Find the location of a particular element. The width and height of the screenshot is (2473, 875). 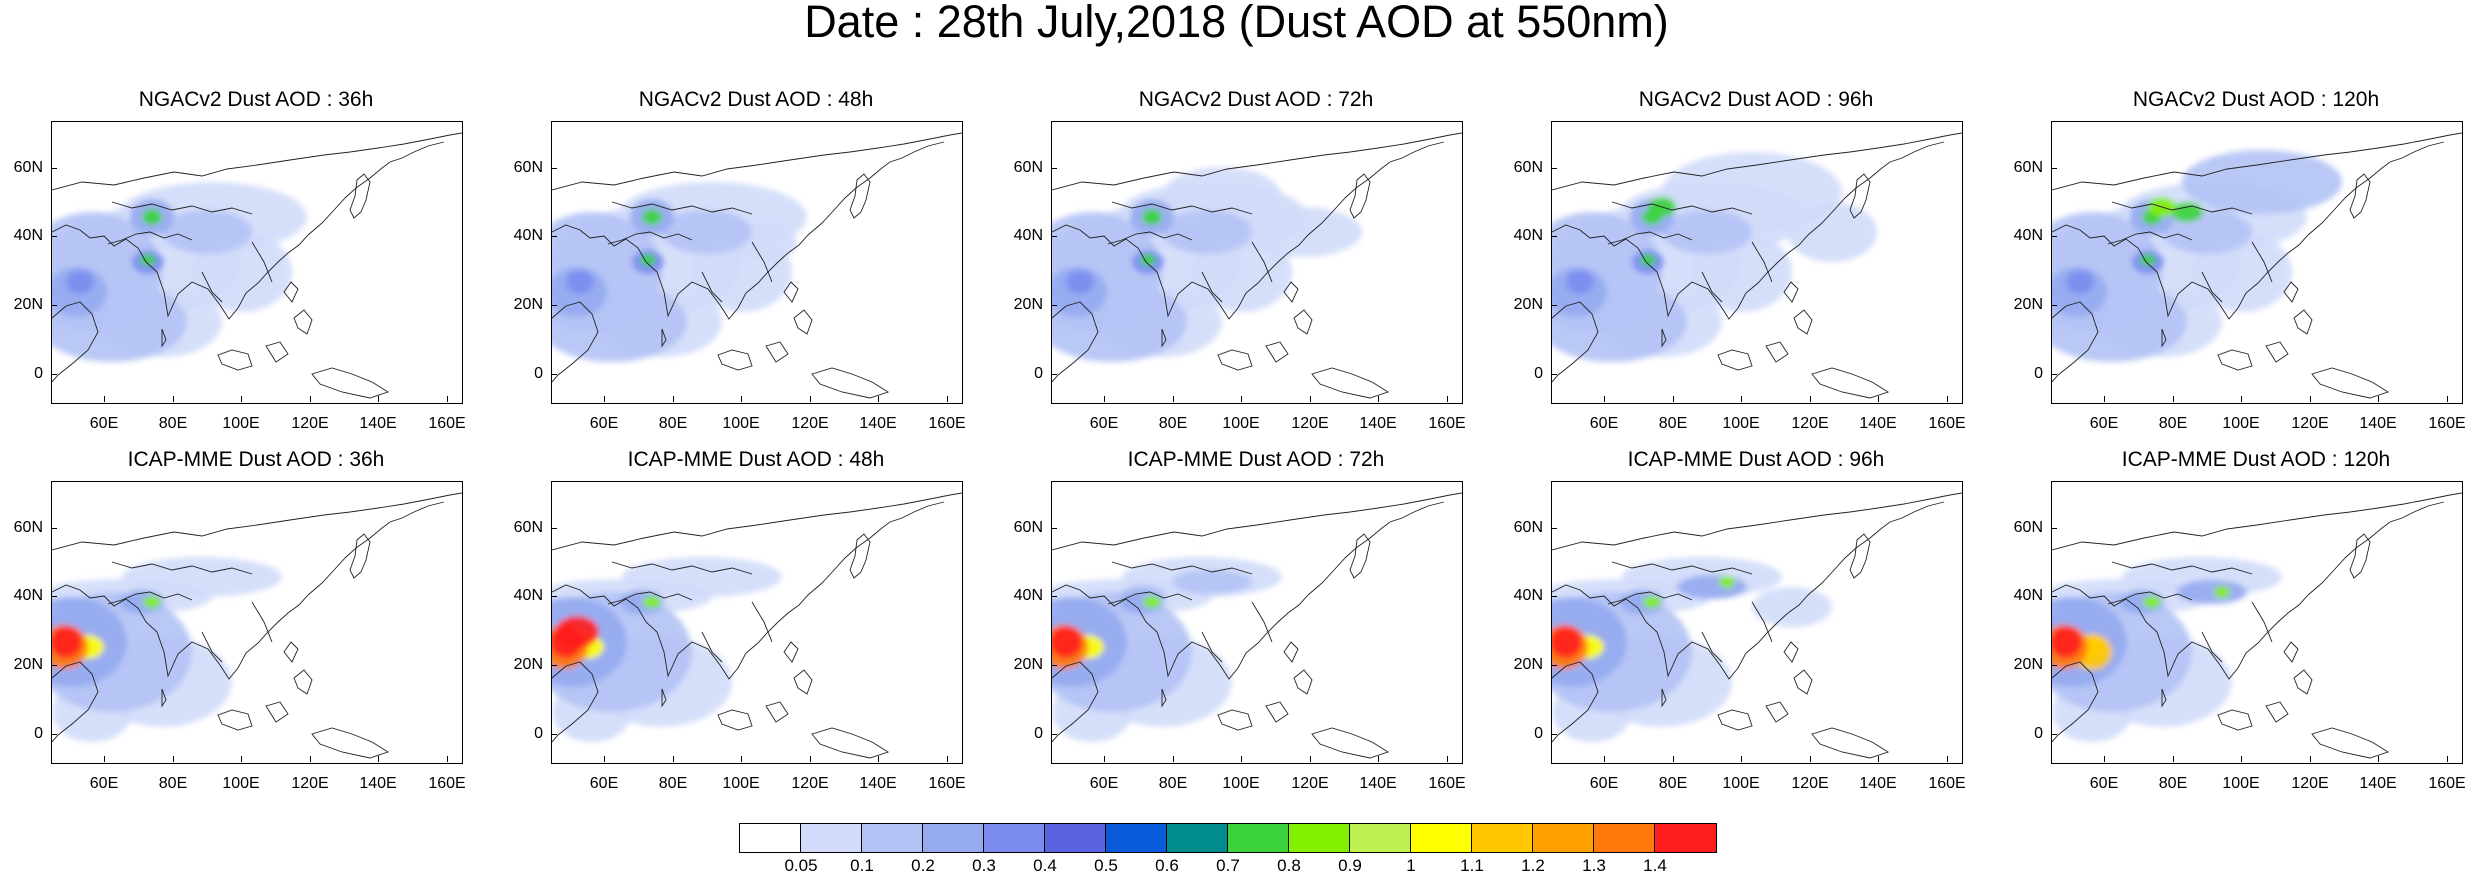

dust-field is located at coordinates (1692, 649).